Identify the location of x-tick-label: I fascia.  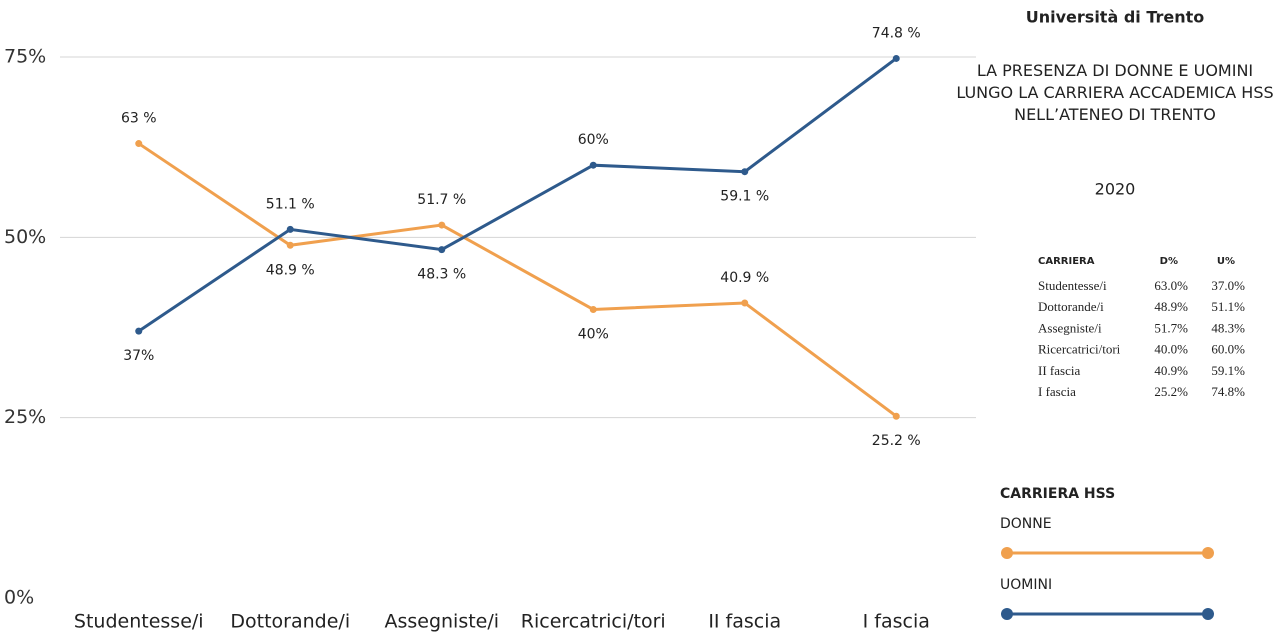
(896, 622).